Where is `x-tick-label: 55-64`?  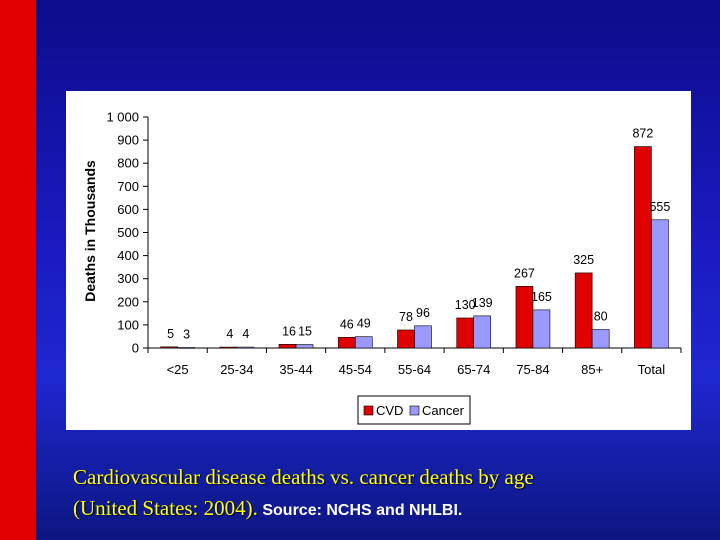 x-tick-label: 55-64 is located at coordinates (414, 369).